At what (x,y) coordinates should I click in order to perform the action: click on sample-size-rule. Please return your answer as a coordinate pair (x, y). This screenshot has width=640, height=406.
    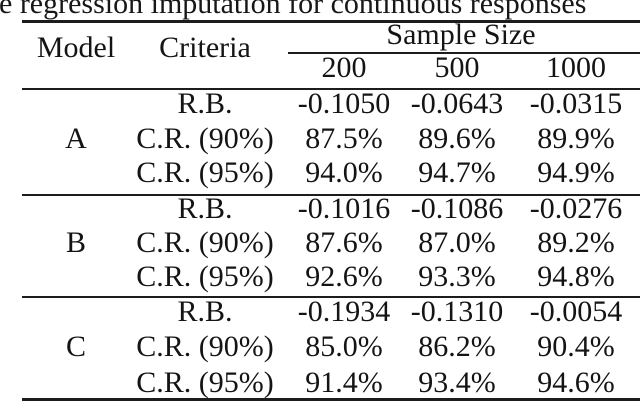
    Looking at the image, I should click on (464, 53).